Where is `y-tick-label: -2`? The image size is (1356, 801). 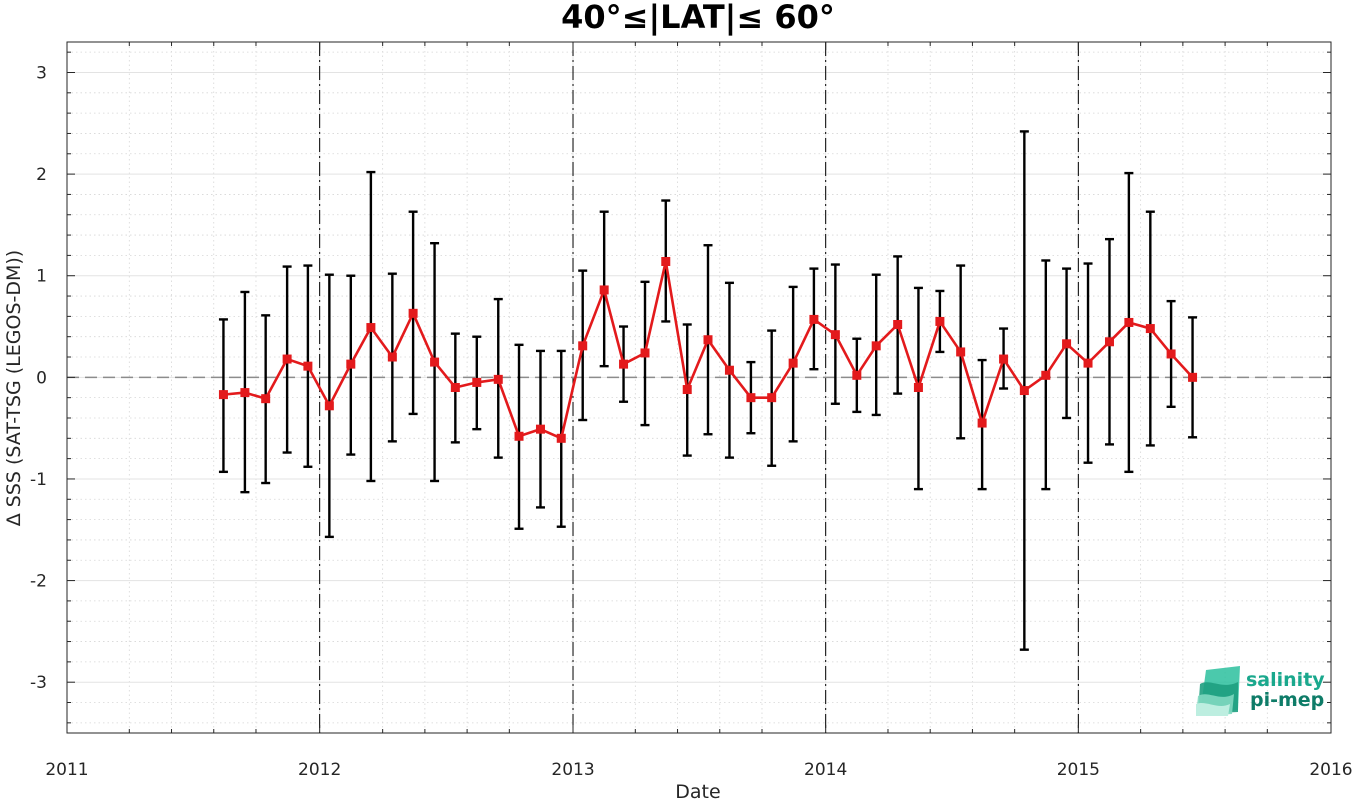
y-tick-label: -2 is located at coordinates (38, 582).